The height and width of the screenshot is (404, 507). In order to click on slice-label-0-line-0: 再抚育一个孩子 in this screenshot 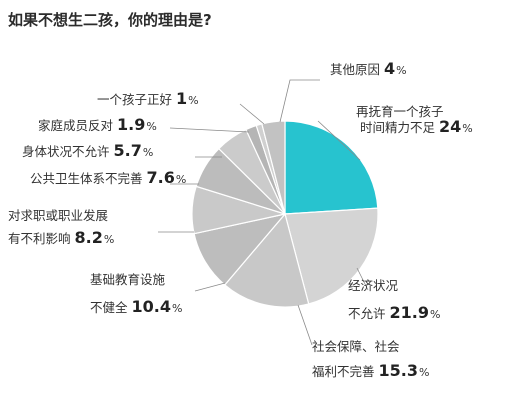, I will do `click(400, 111)`.